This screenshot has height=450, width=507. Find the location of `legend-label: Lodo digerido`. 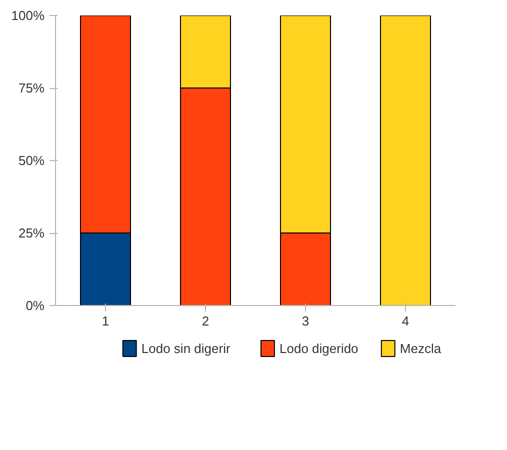

legend-label: Lodo digerido is located at coordinates (319, 348).